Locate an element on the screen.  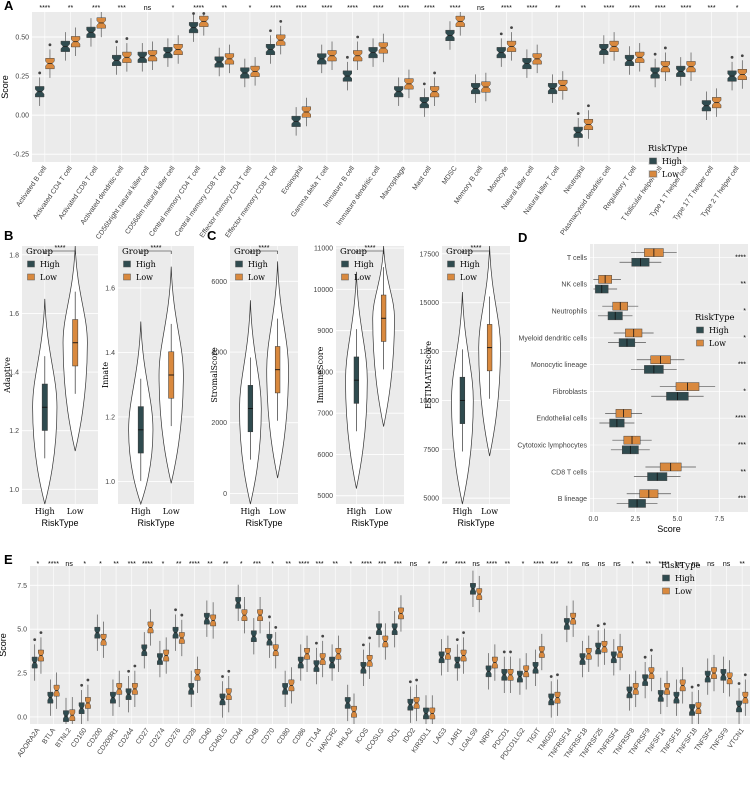
legend-B1: Group High Low is located at coordinates (43, 264).